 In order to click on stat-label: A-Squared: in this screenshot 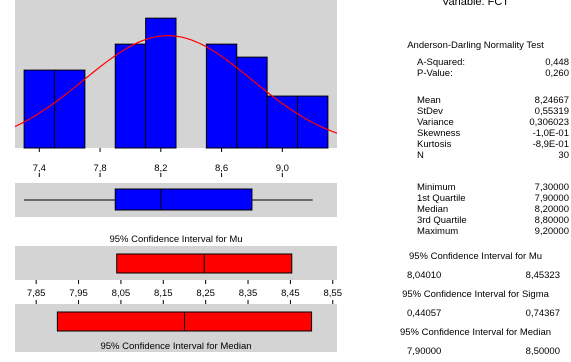, I will do `click(441, 62)`.